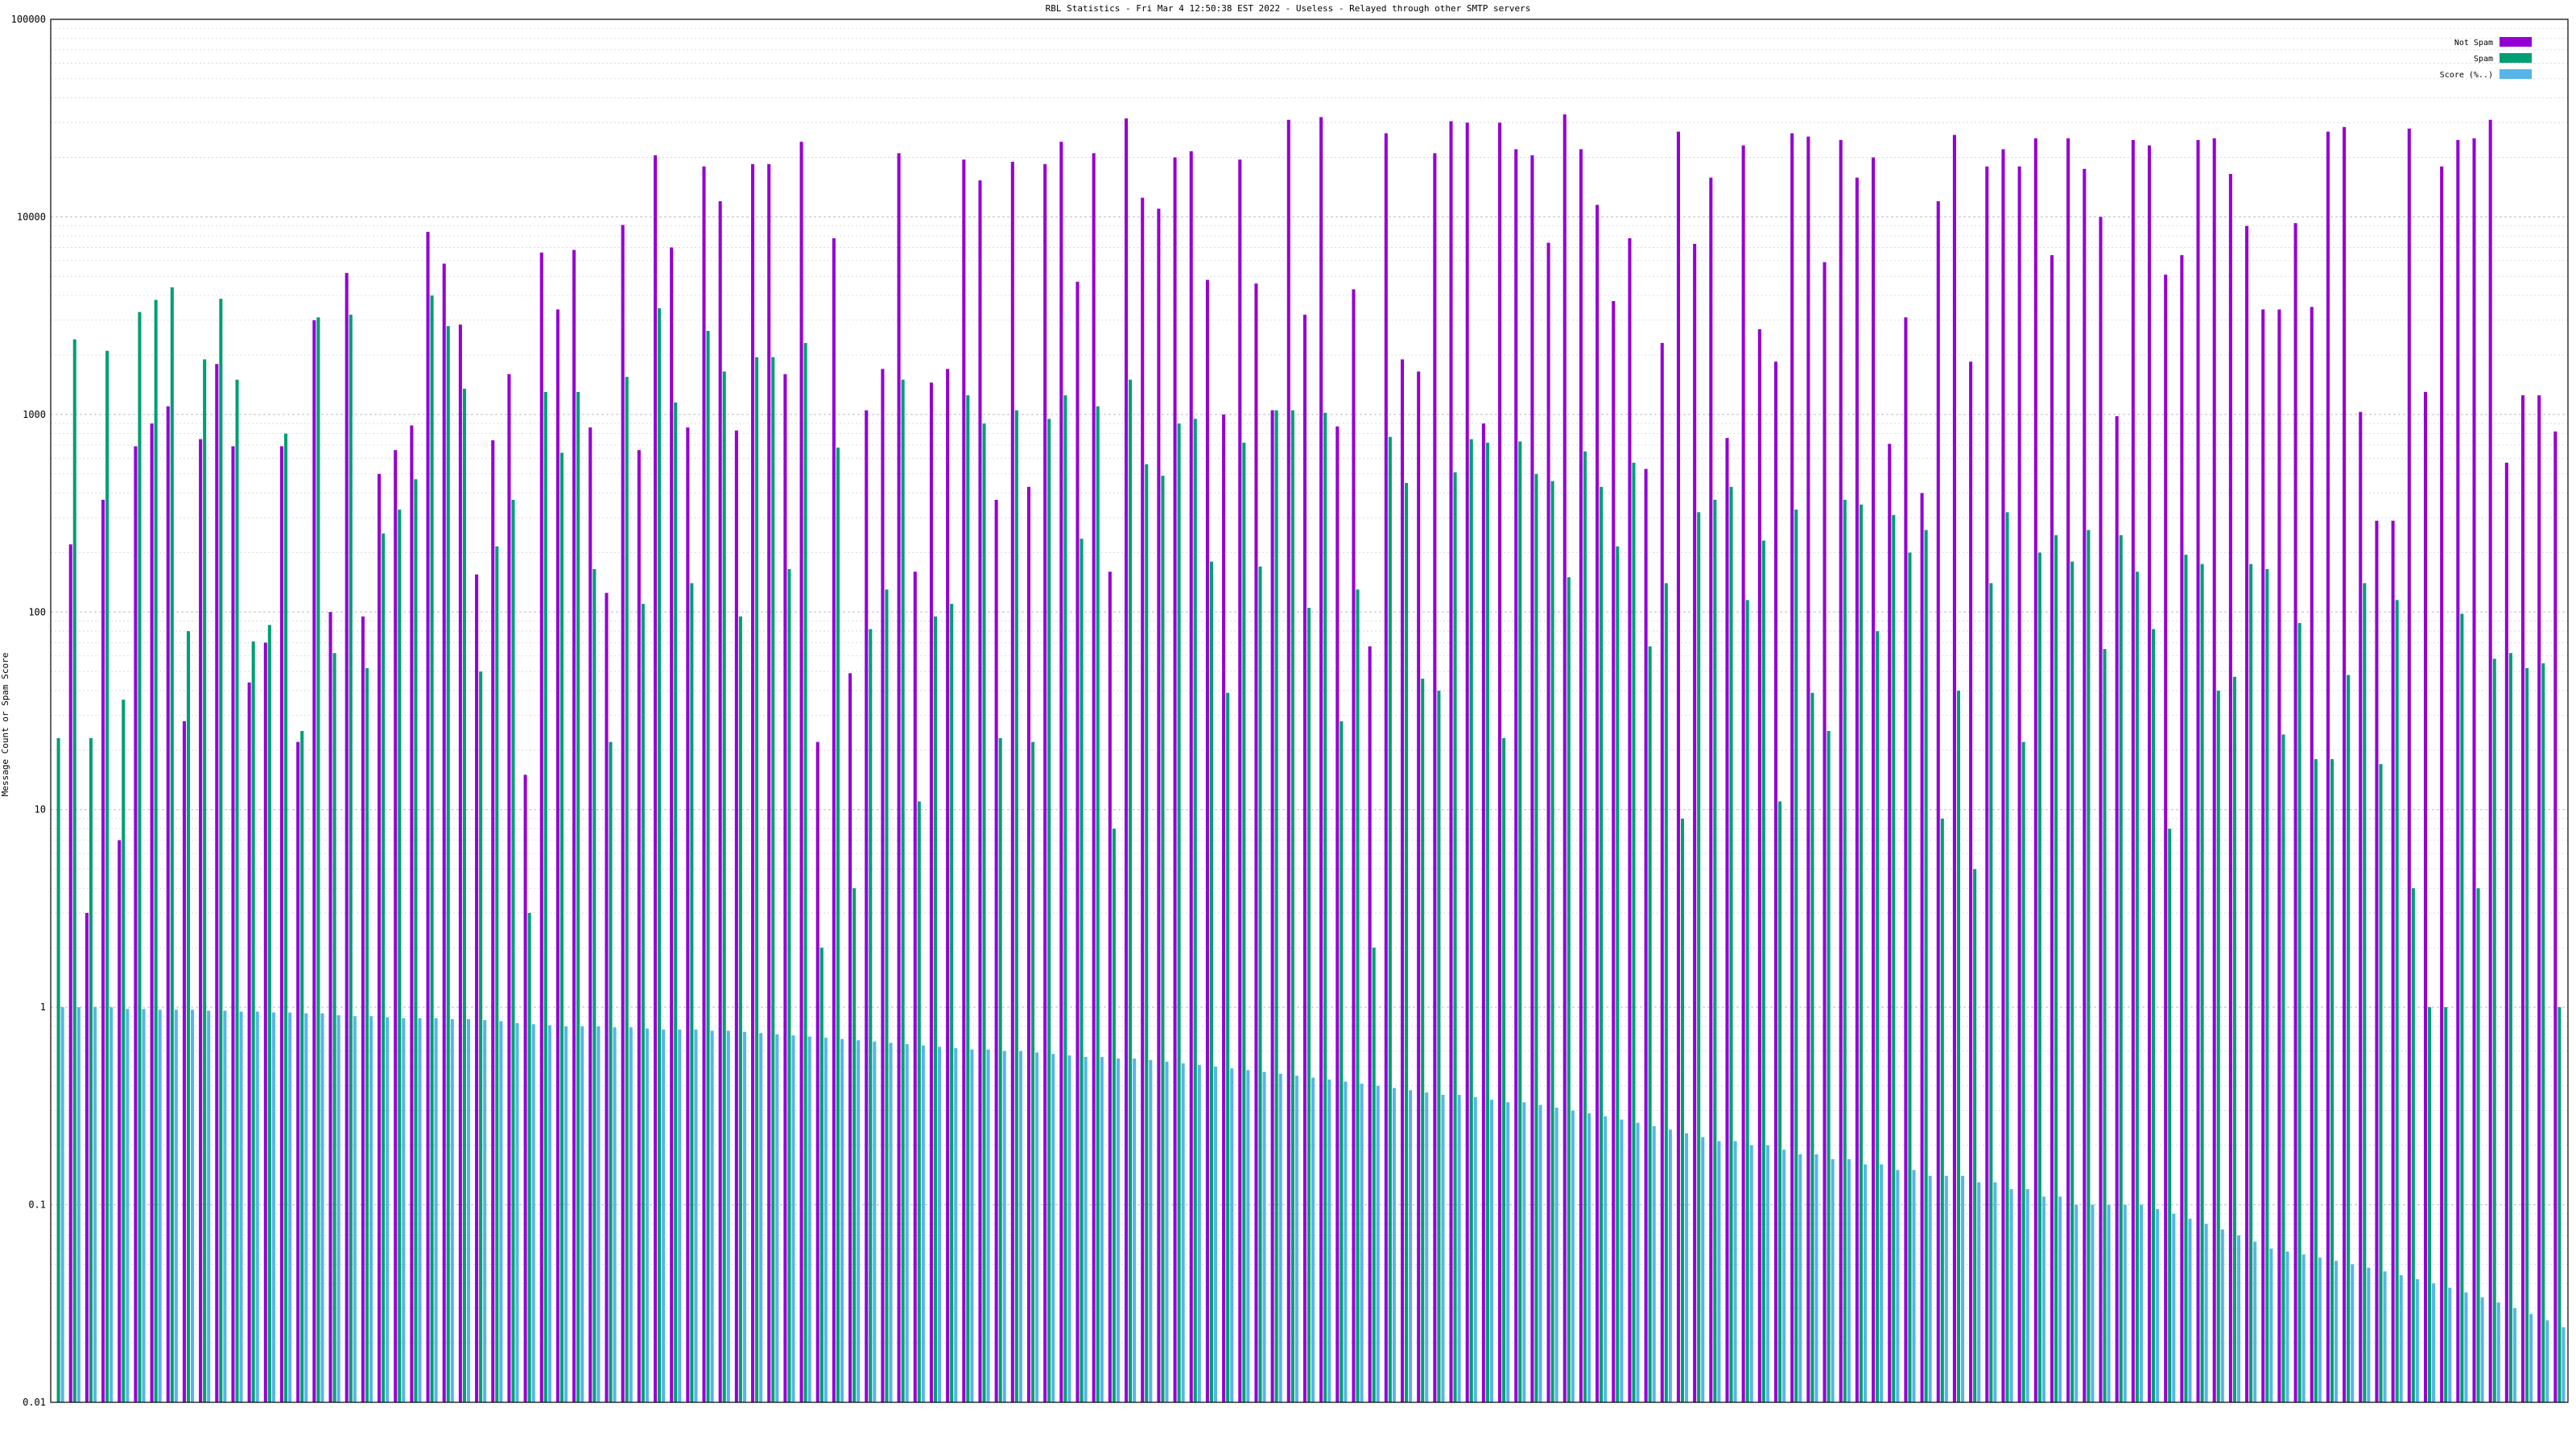 This screenshot has height=1449, width=2576. What do you see at coordinates (28, 711) in the screenshot?
I see `y-axis-ticks: 0.01 0.1 1 10 100 1000 10000 100000` at bounding box center [28, 711].